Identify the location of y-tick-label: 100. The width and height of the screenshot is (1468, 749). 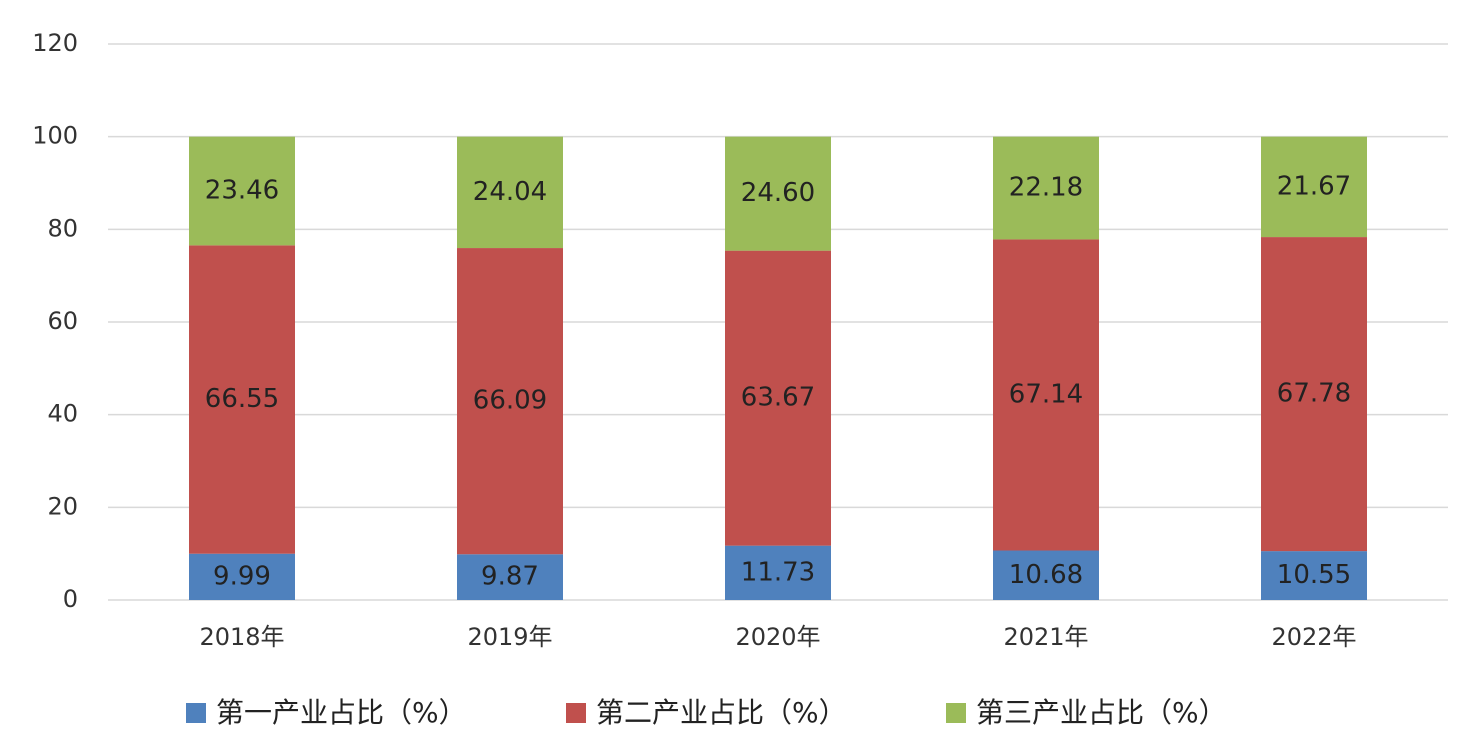
(55, 136).